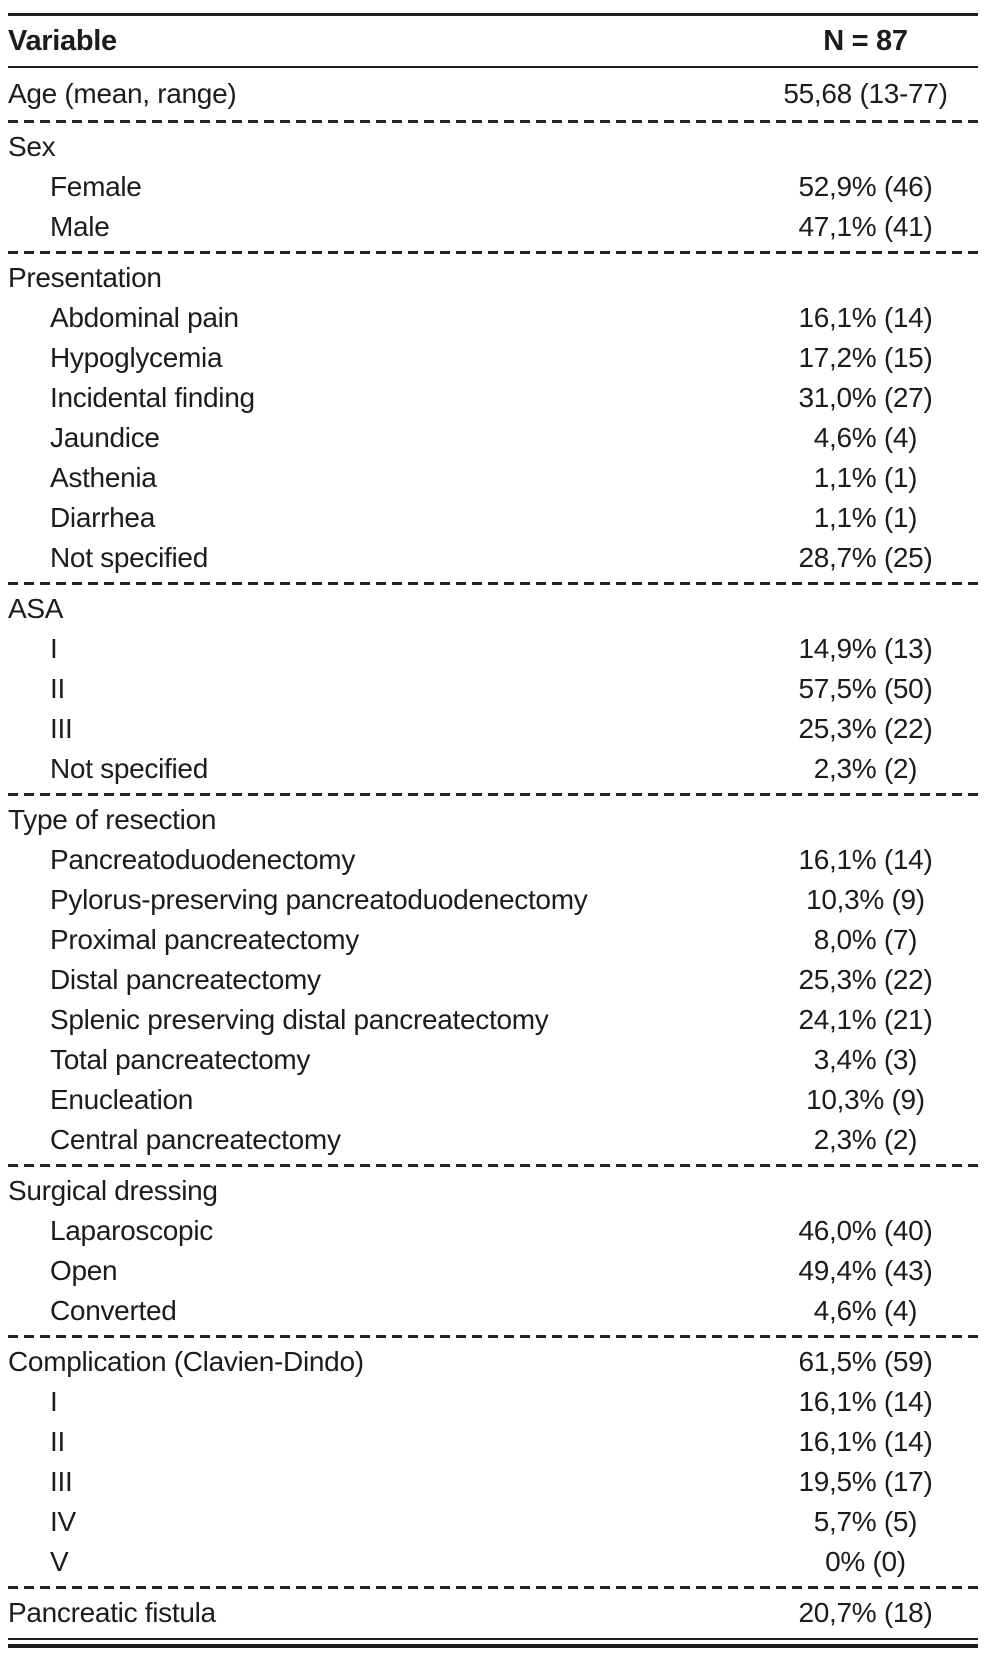 The width and height of the screenshot is (1000, 1654). I want to click on row-label: Proximal pancreatectomy, so click(205, 939).